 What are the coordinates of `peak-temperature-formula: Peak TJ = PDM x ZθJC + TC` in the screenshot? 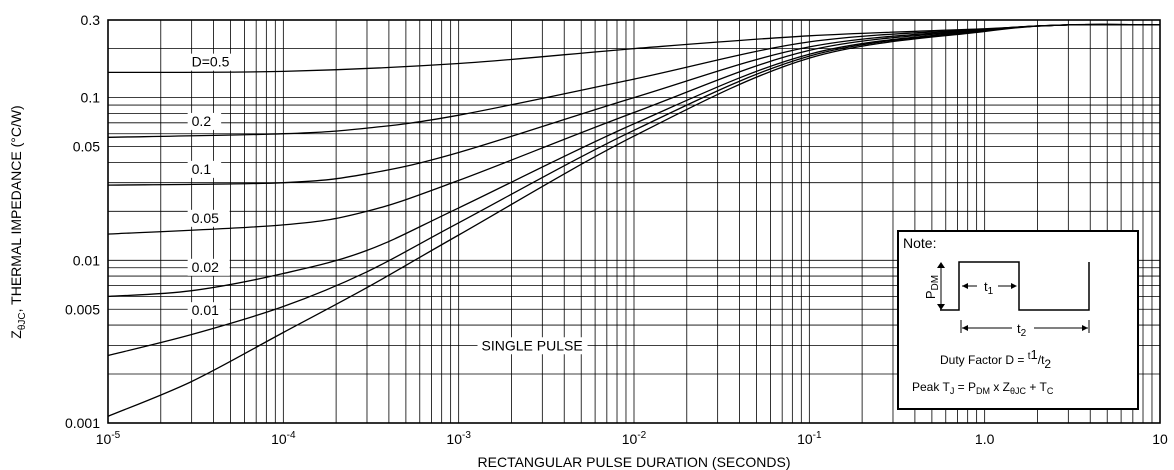 It's located at (983, 388).